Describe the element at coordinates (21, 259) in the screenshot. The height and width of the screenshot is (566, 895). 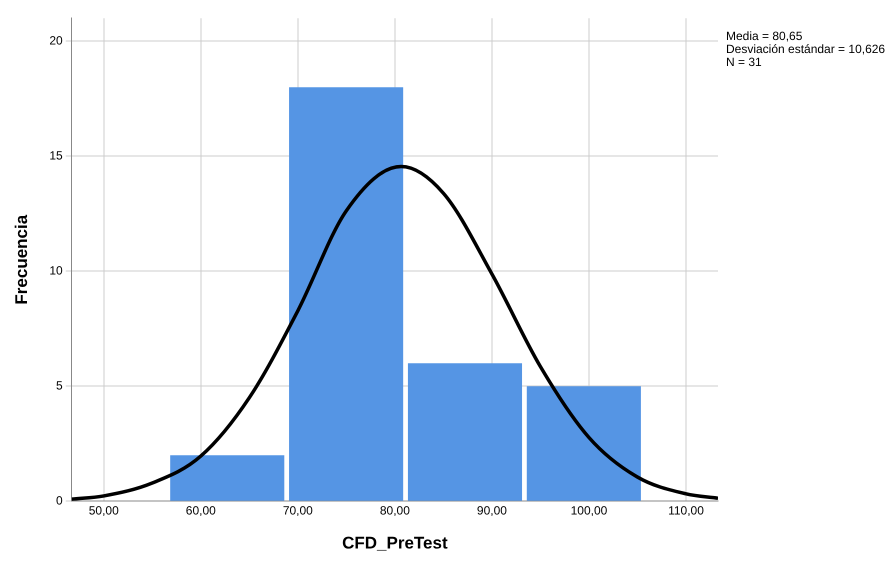
I see `y-axis-title: Frecuencia` at that location.